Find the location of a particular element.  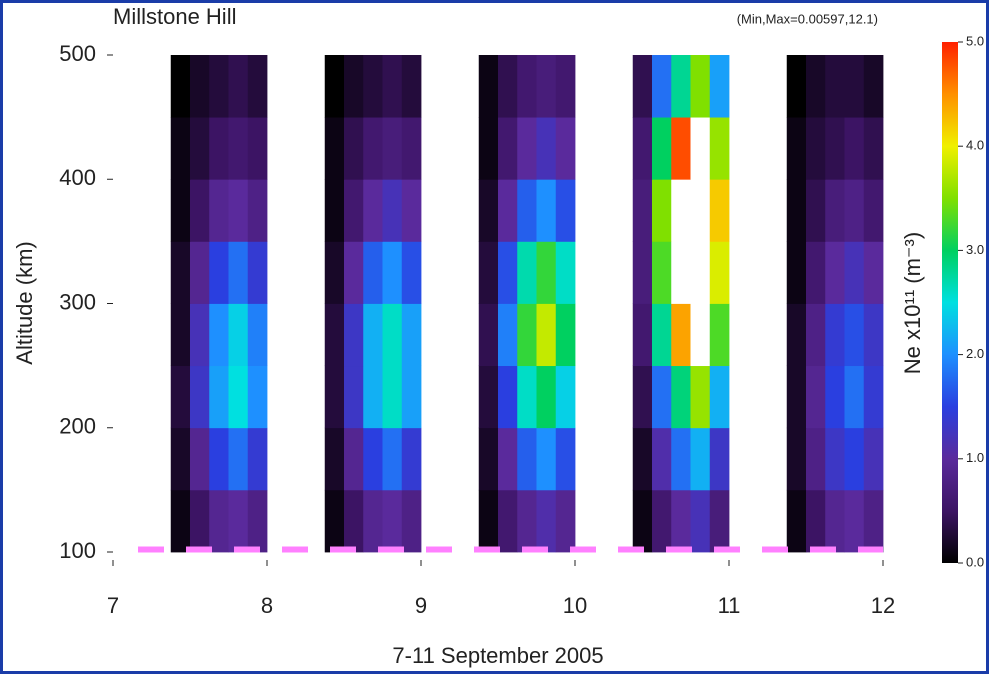

x-tick-label: 12 is located at coordinates (883, 605).